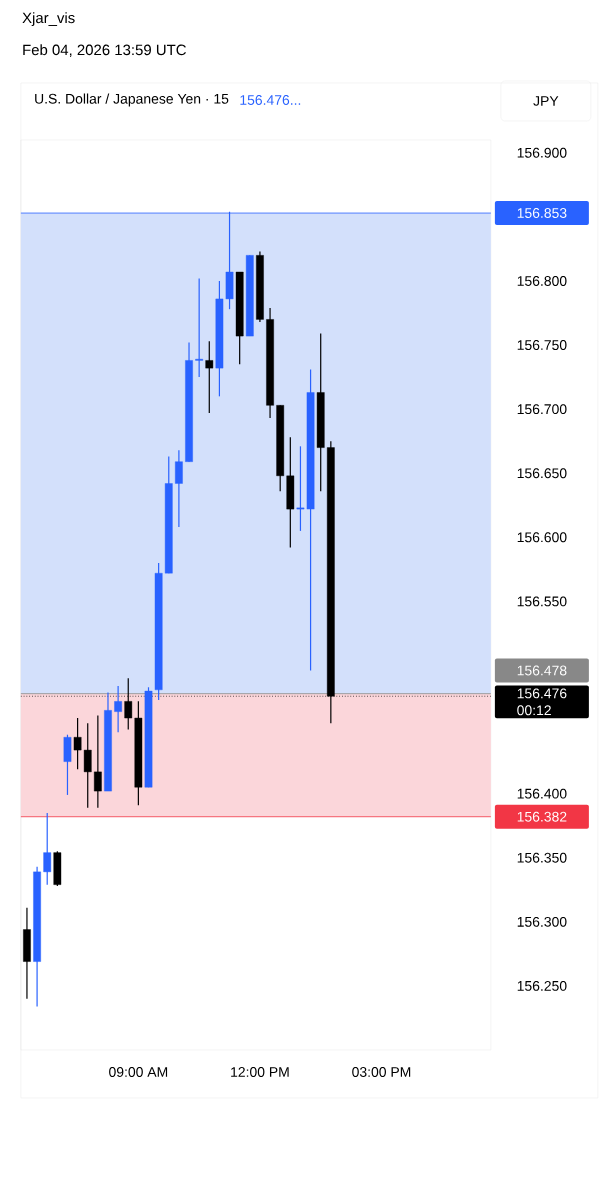  What do you see at coordinates (260, 1072) in the screenshot?
I see `x-tick-label: 12:00 PM` at bounding box center [260, 1072].